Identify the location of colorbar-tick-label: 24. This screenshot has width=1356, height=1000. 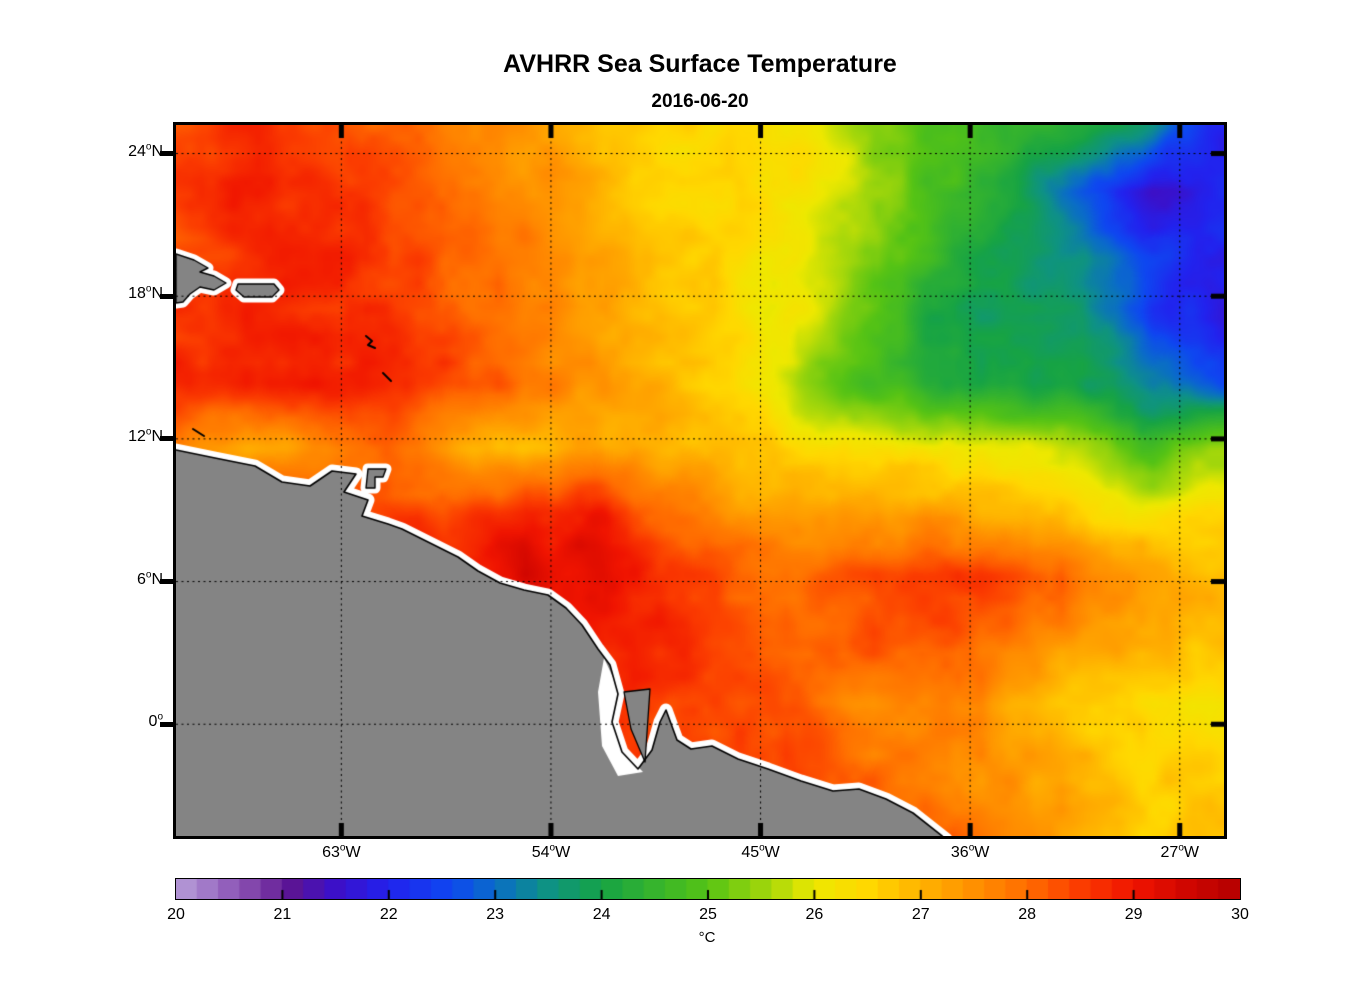
(601, 914).